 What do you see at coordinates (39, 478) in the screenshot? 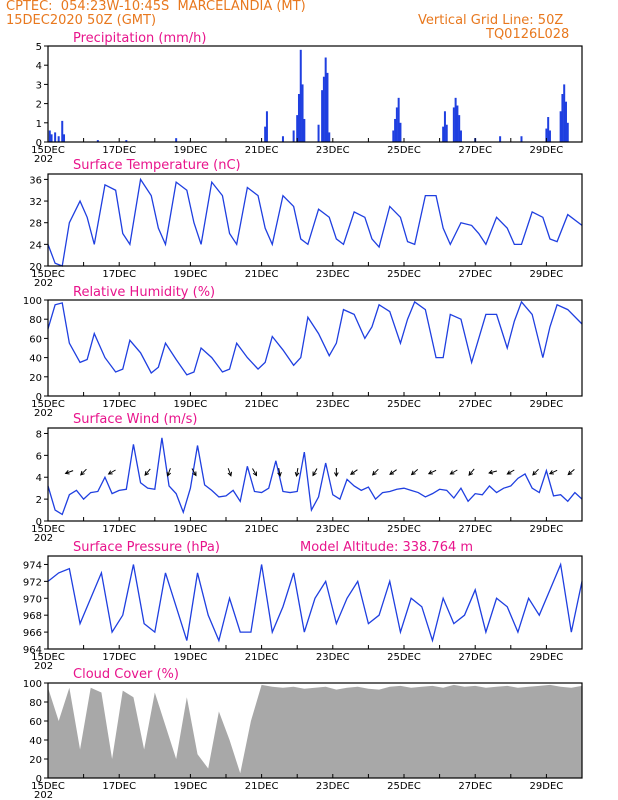
I see `y-tick-label: 4` at bounding box center [39, 478].